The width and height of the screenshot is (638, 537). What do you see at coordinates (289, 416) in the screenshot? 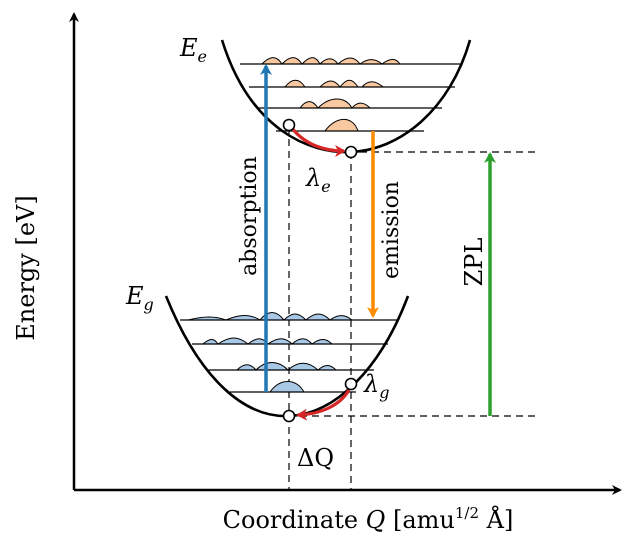
I see `ground-minimum-point` at bounding box center [289, 416].